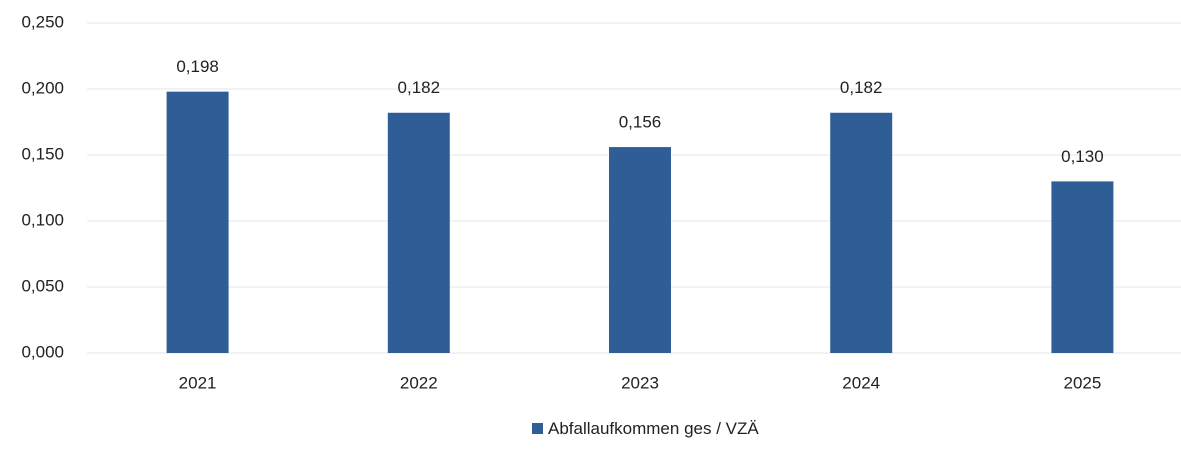 This screenshot has height=465, width=1181. What do you see at coordinates (653, 428) in the screenshot?
I see `legend-label: Abfallaufkommen ges / VZÄ` at bounding box center [653, 428].